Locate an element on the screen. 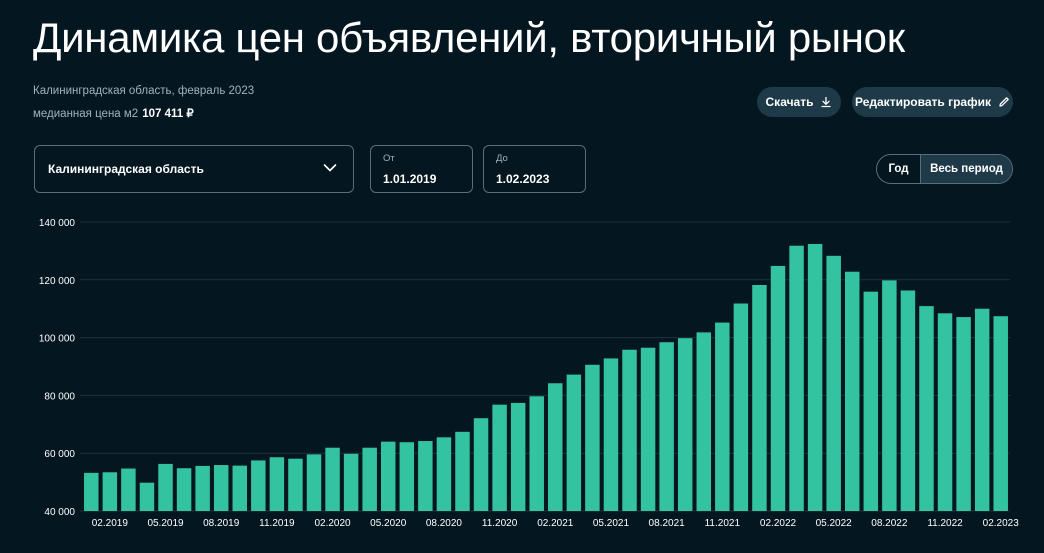 The image size is (1044, 553). date-from-label: От is located at coordinates (389, 158).